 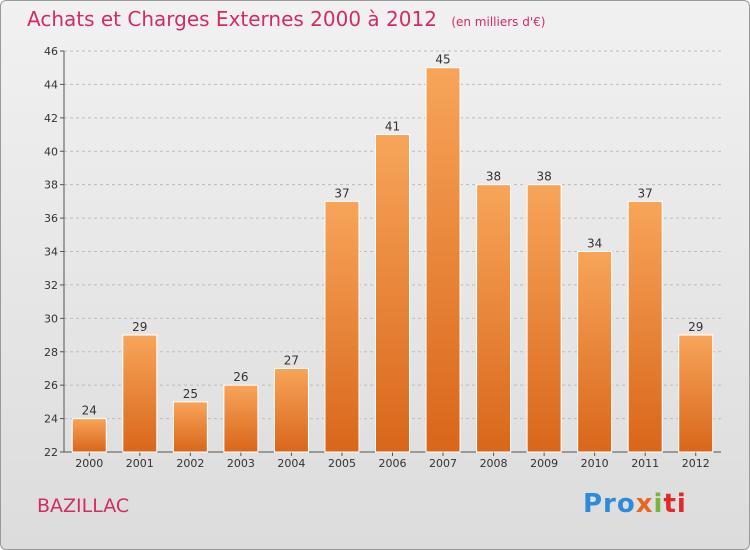 I want to click on y-tick-label: 28, so click(x=51, y=352).